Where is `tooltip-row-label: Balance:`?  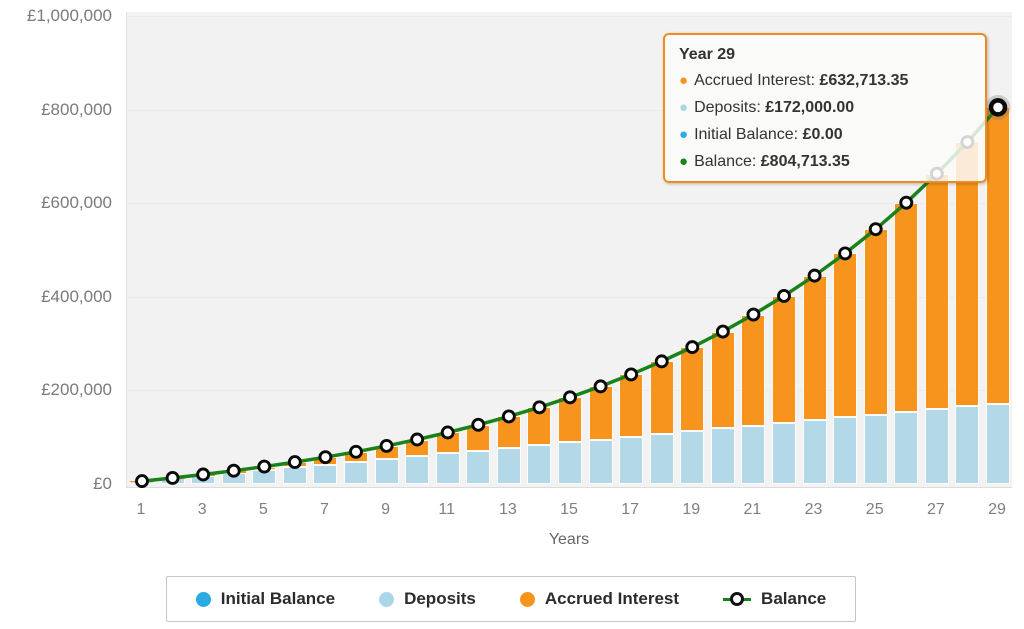 tooltip-row-label: Balance: is located at coordinates (727, 161).